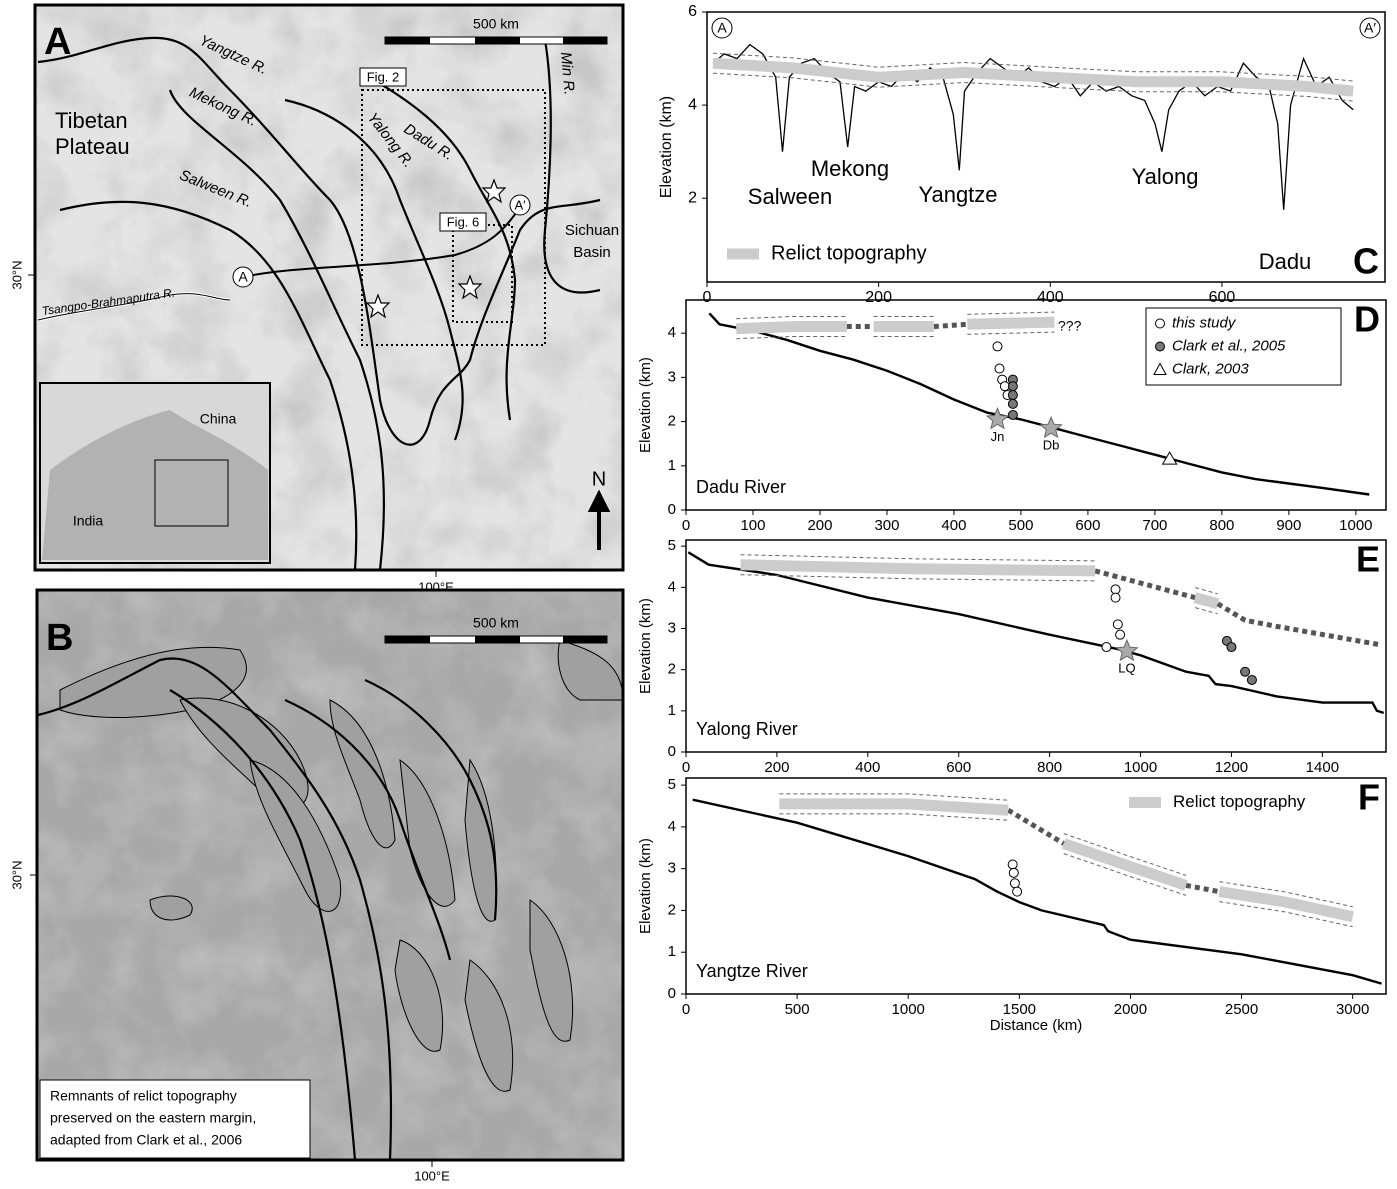 The image size is (1397, 1189). I want to click on x-tick-label: 2000, so click(1130, 1009).